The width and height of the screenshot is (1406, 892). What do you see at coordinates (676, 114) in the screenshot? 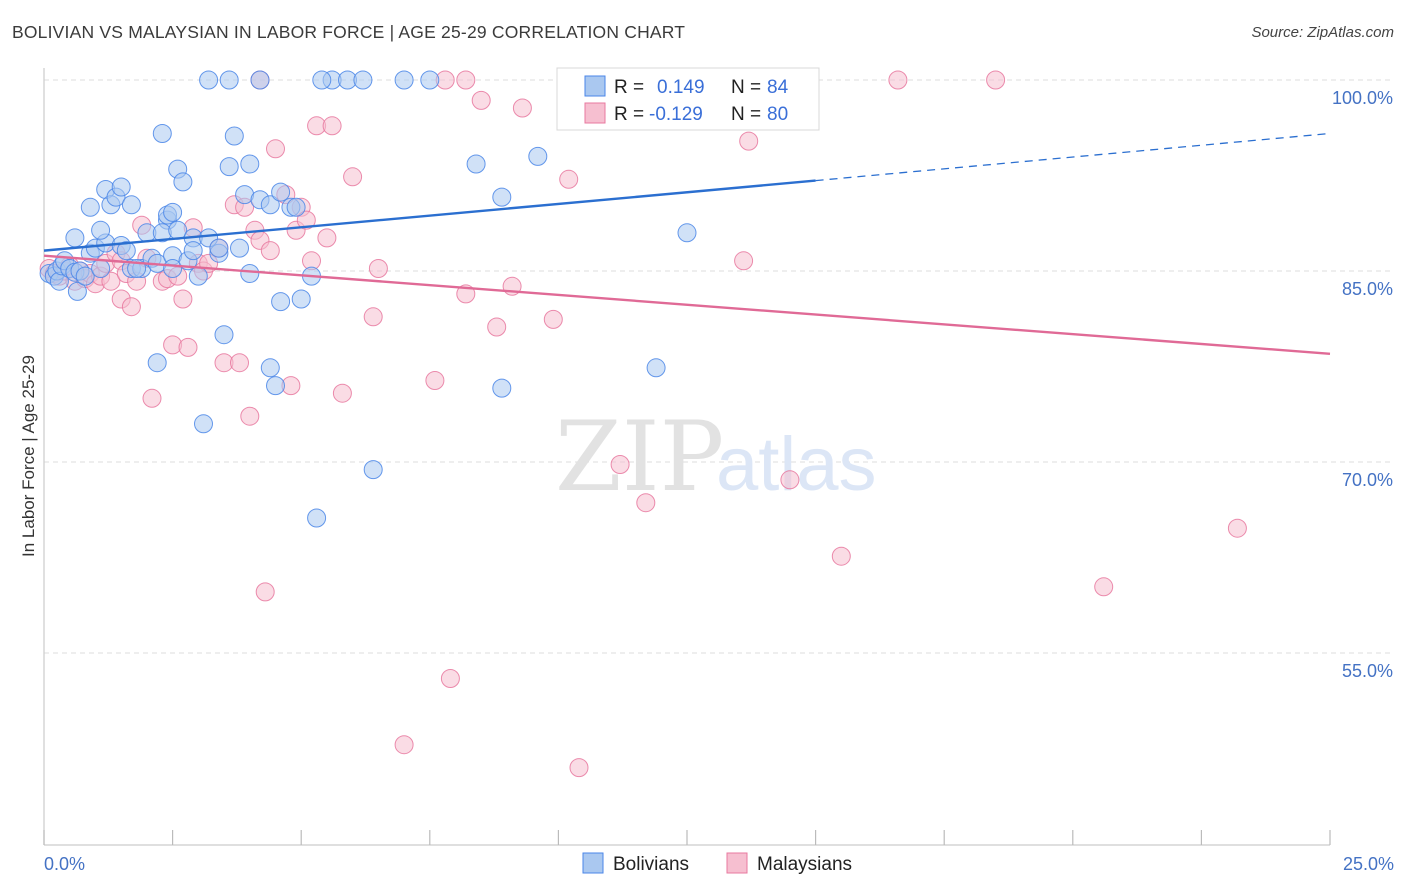
I see `legend-r-value-malaysians: -0.129` at bounding box center [676, 114].